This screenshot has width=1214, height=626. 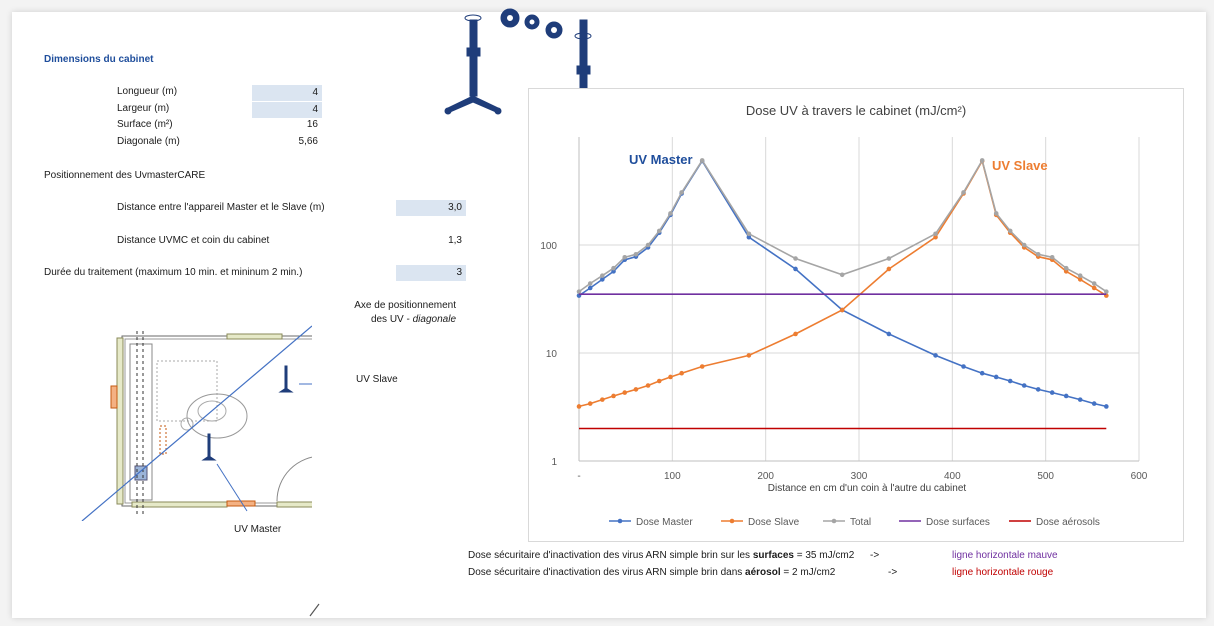 What do you see at coordinates (774, 522) in the screenshot?
I see `legend-label-dose-slave: Dose Slave` at bounding box center [774, 522].